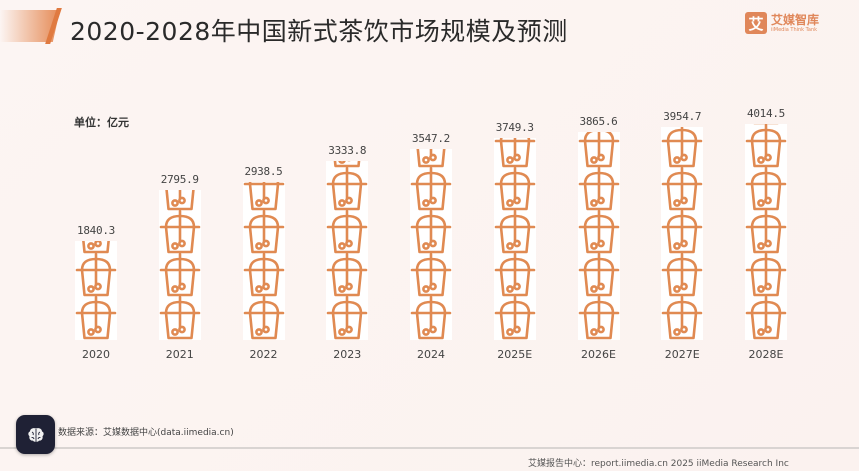  I want to click on logo-name-cn: 艾媒智库, so click(795, 19).